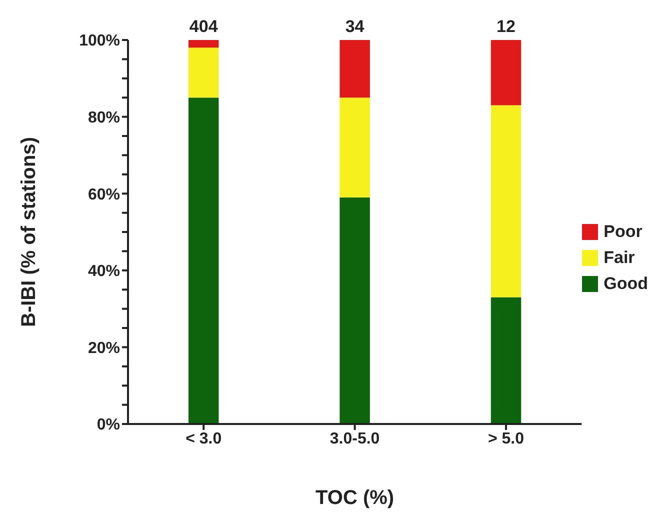  Describe the element at coordinates (104, 117) in the screenshot. I see `y-tick-label: 80%` at that location.